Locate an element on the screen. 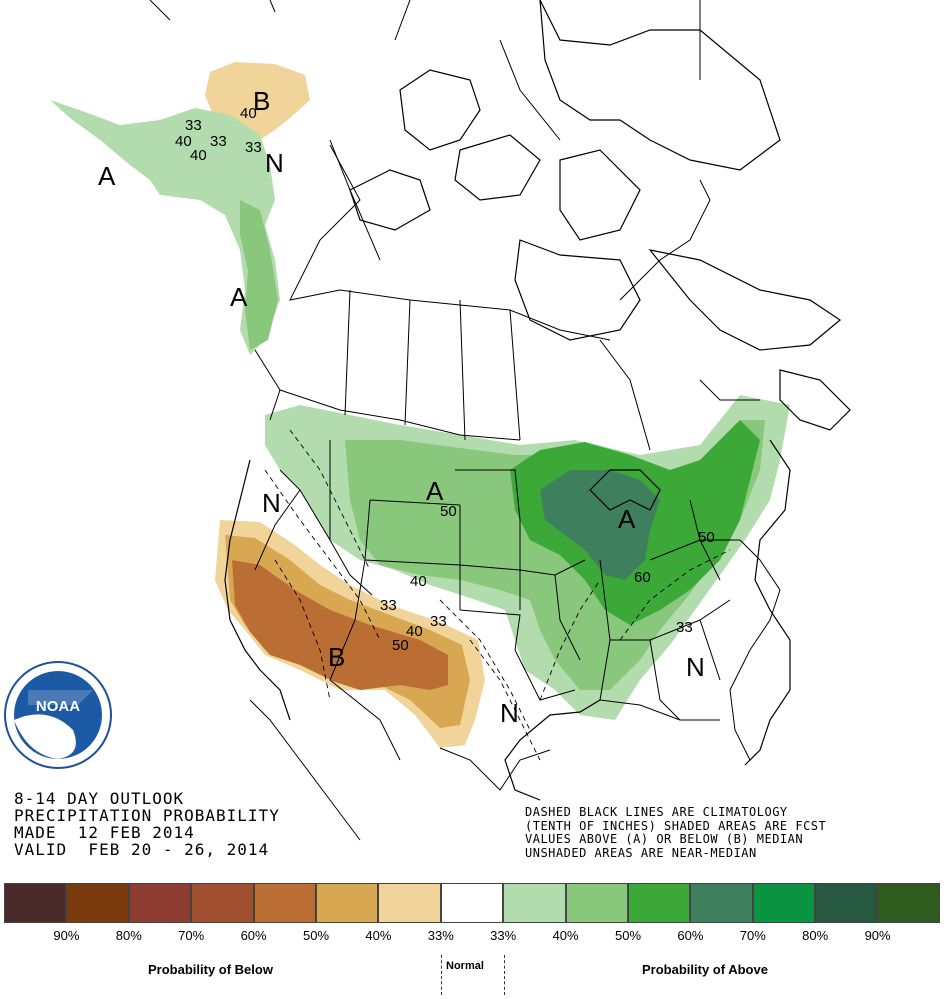 This screenshot has height=999, width=946. alaska-33-label-a: 33 is located at coordinates (193, 125).